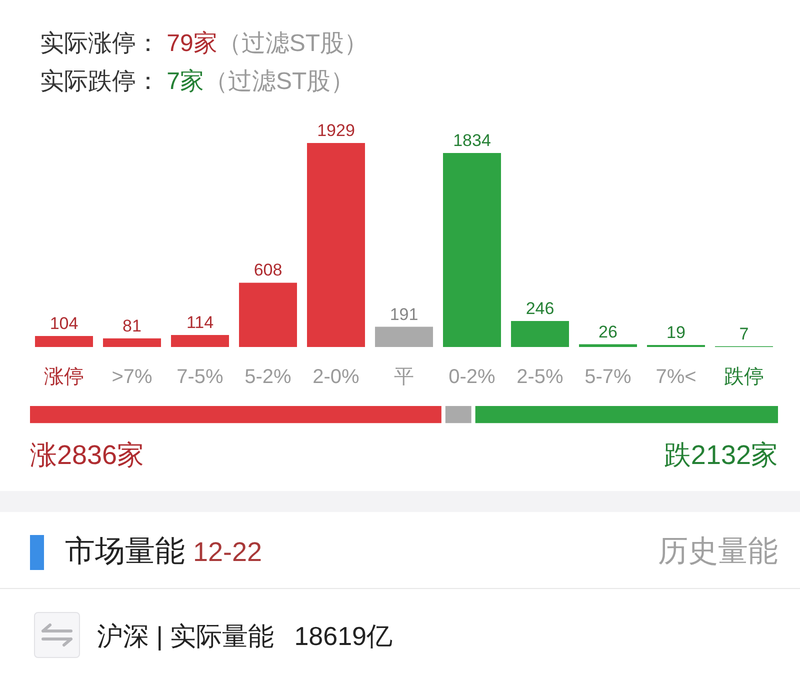 The width and height of the screenshot is (800, 686). Describe the element at coordinates (204, 43) in the screenshot. I see `chart-title: 实际涨停： 79家（过滤ST股）` at that location.